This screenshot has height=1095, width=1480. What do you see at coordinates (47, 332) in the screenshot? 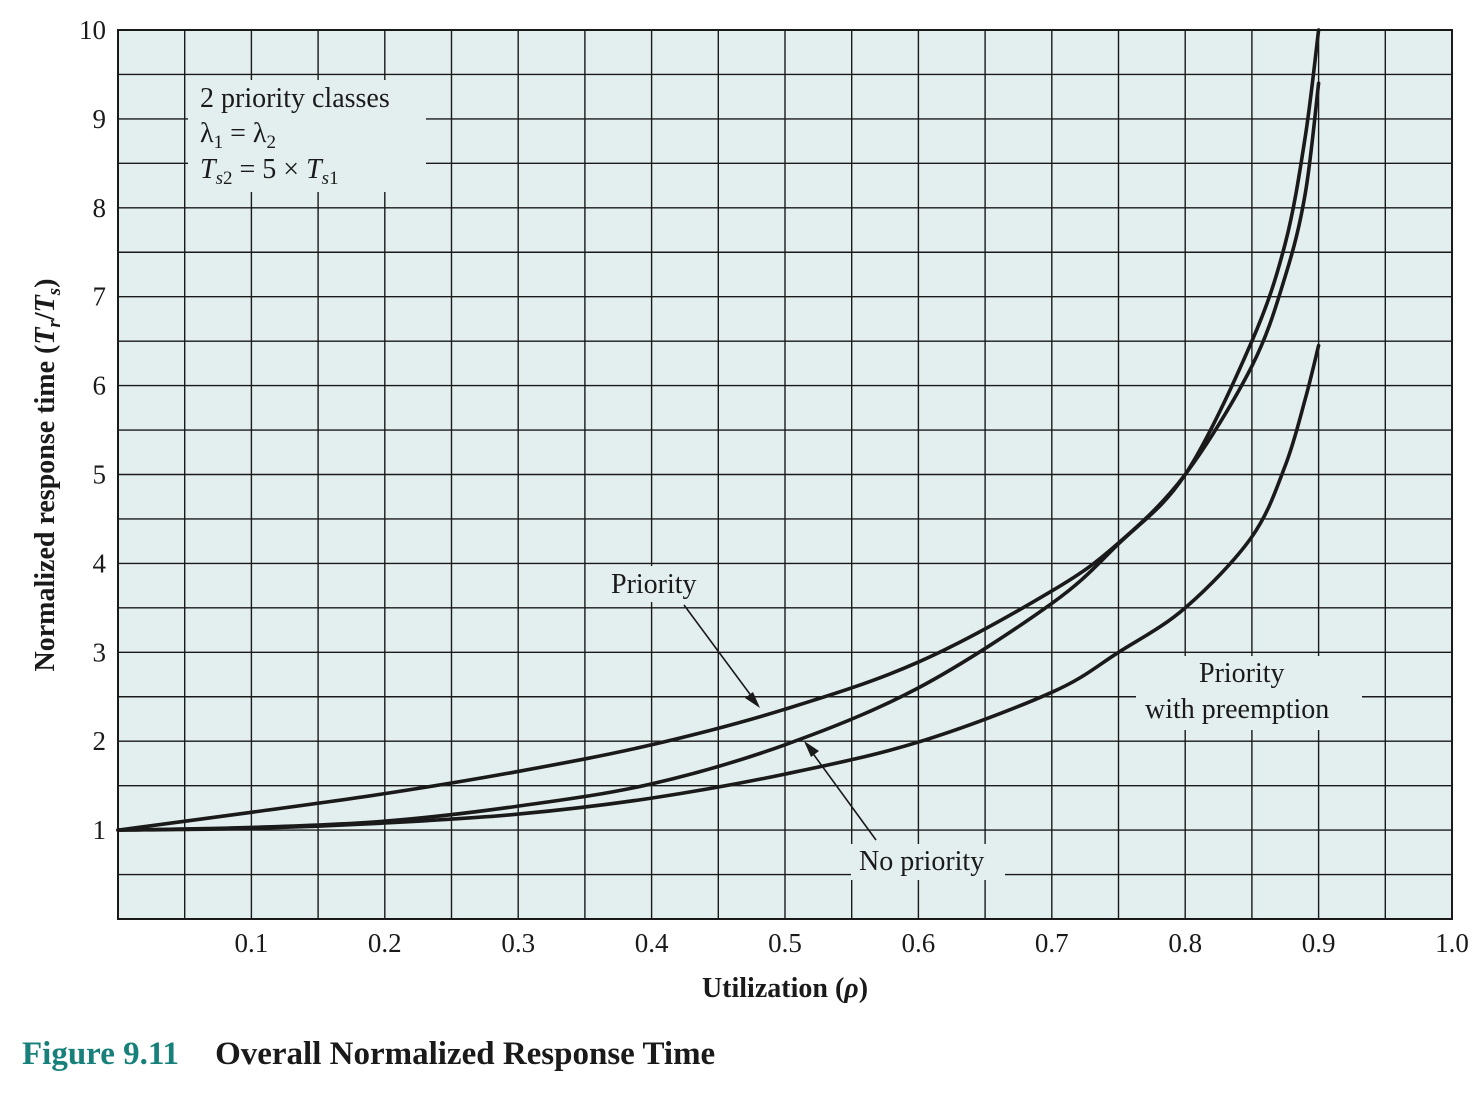
I see `tr-symbol: Tr` at bounding box center [47, 332].